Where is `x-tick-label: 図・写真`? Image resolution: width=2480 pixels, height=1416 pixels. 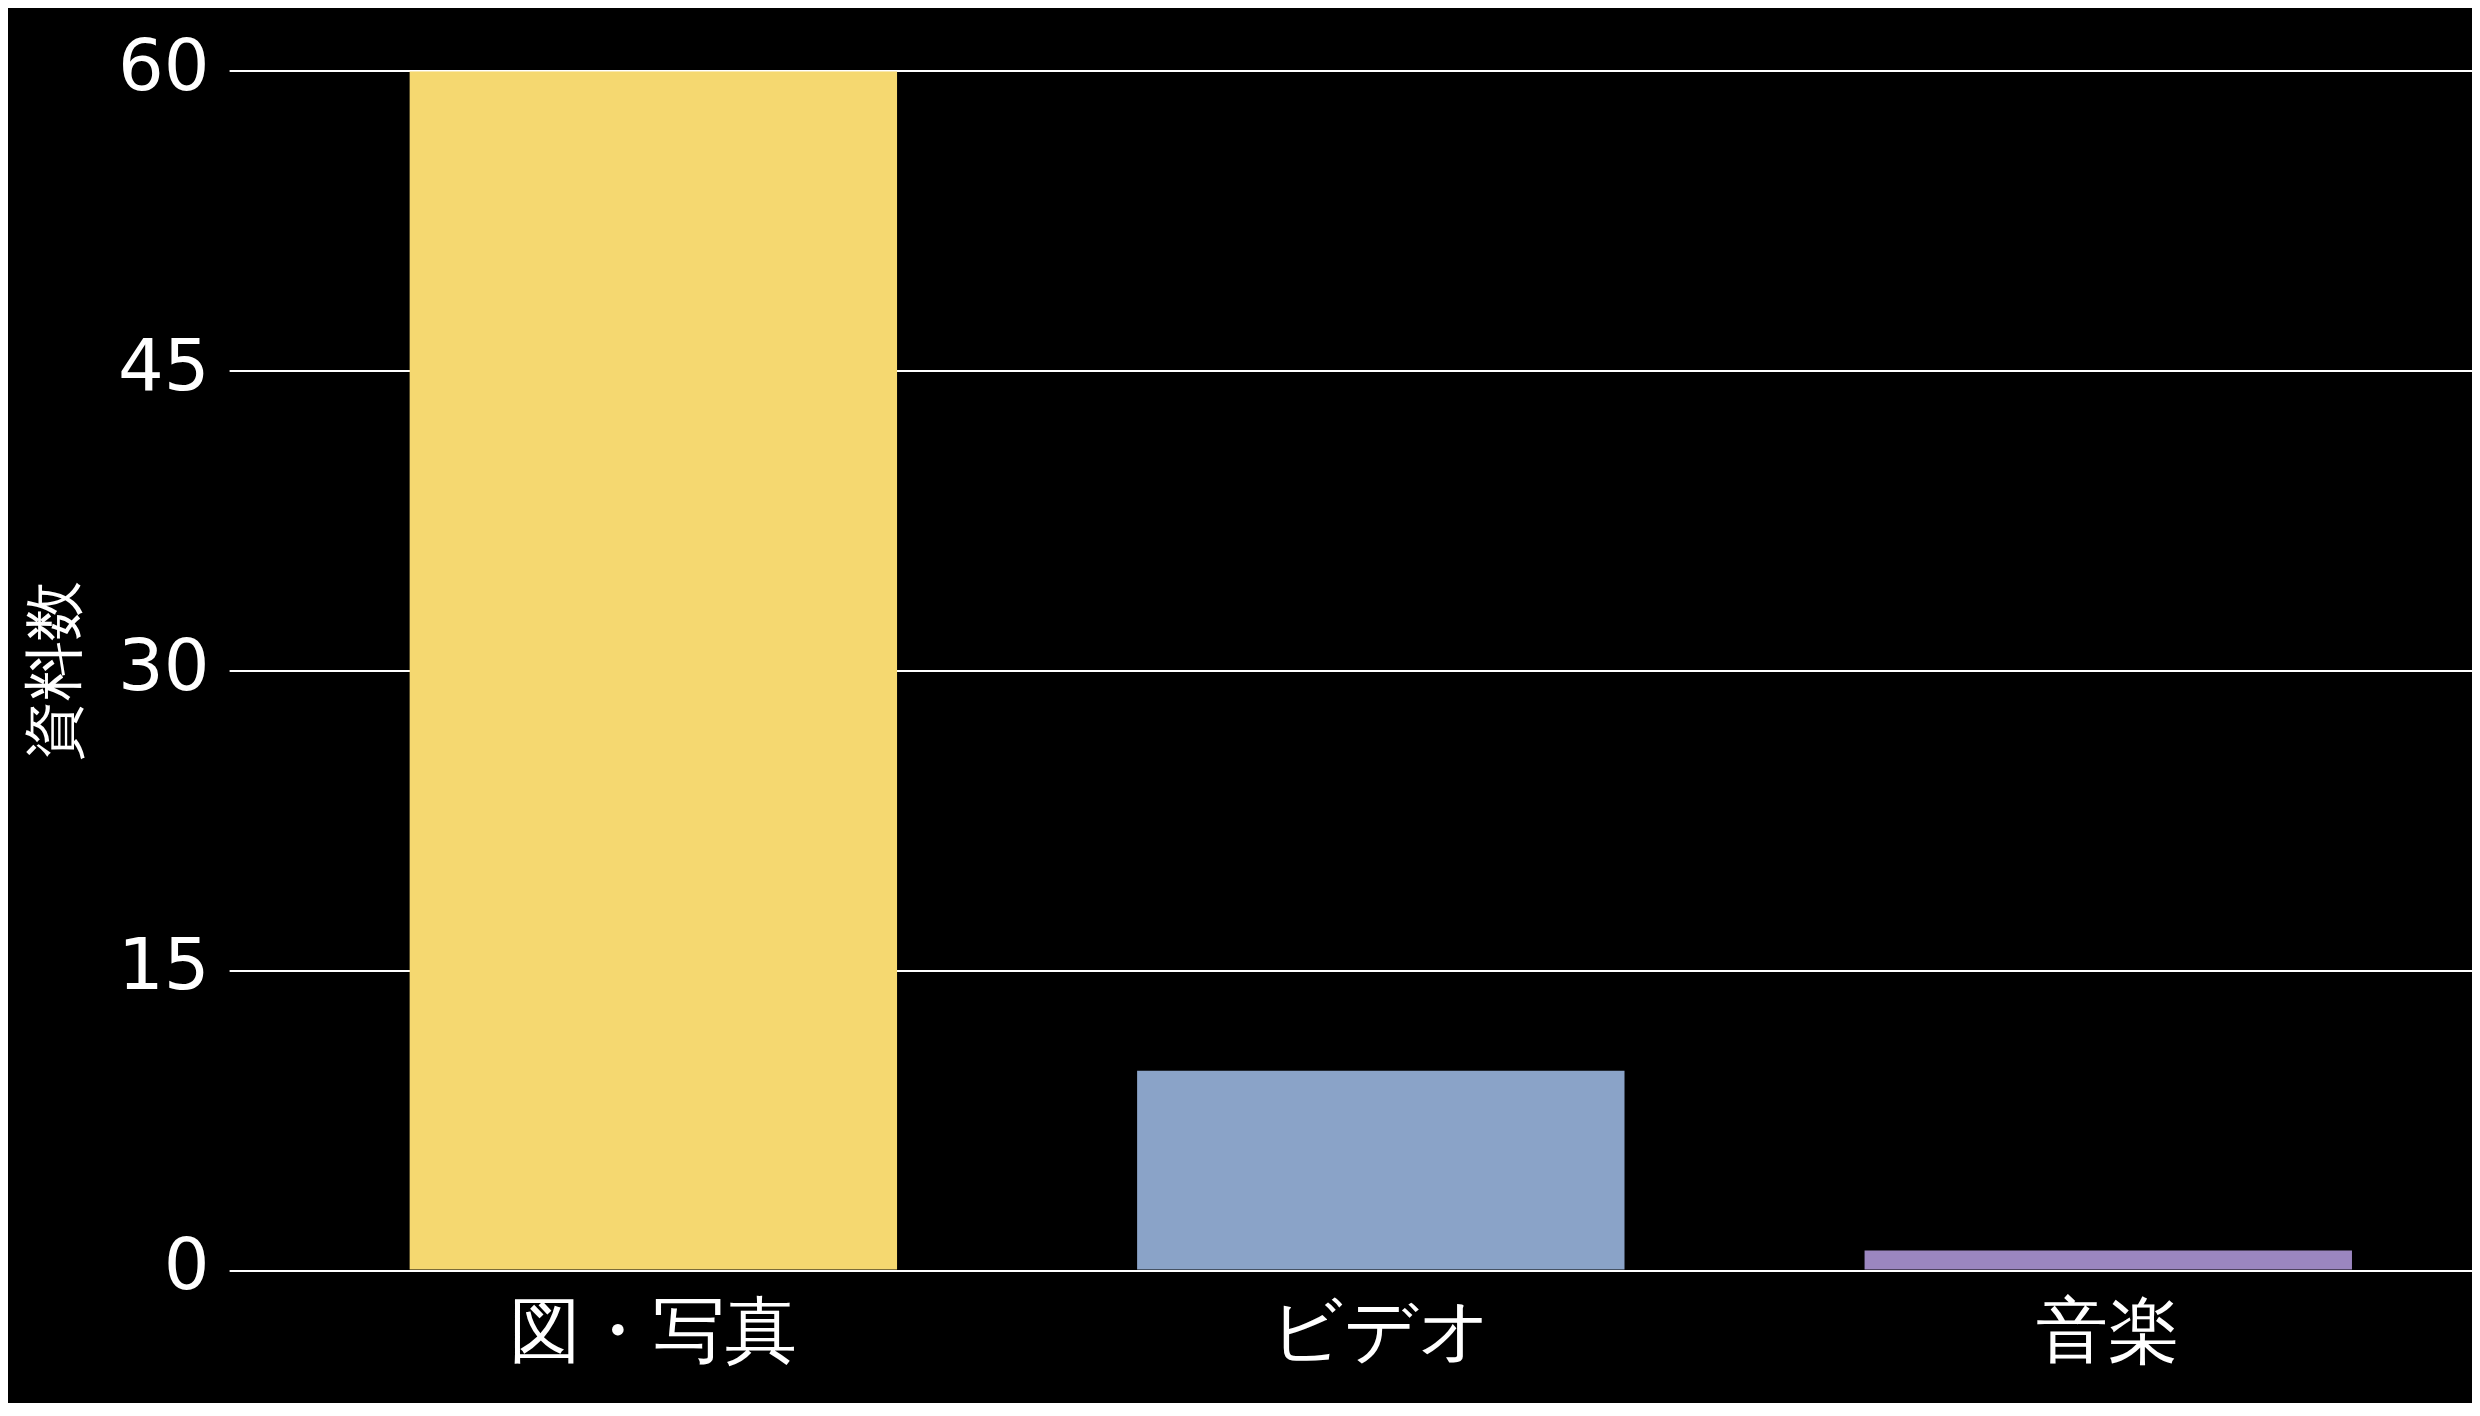 x-tick-label: 図・写真 is located at coordinates (653, 1329).